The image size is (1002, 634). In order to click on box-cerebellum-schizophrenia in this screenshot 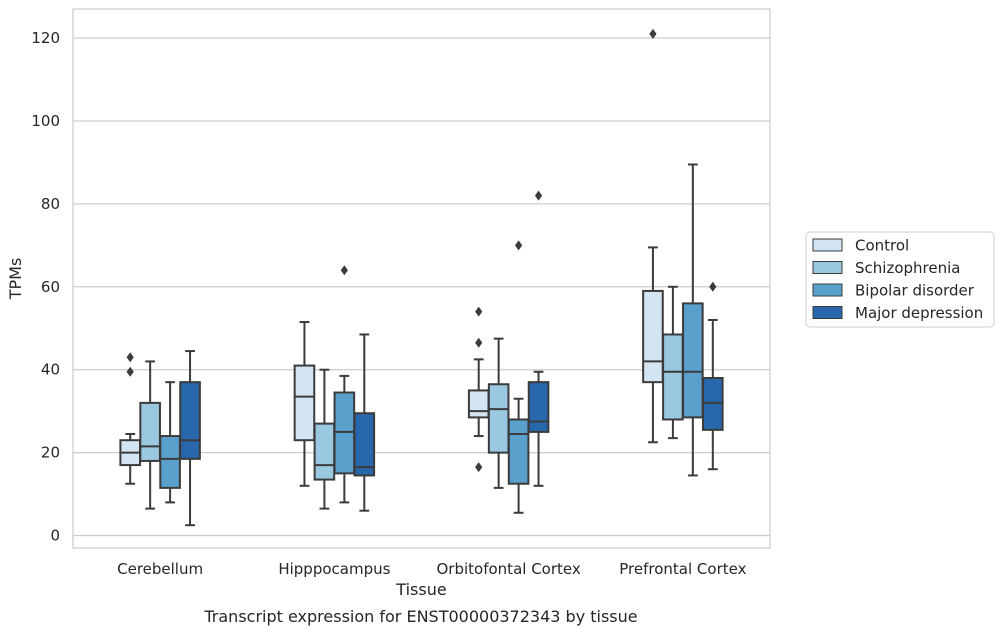, I will do `click(150, 435)`.